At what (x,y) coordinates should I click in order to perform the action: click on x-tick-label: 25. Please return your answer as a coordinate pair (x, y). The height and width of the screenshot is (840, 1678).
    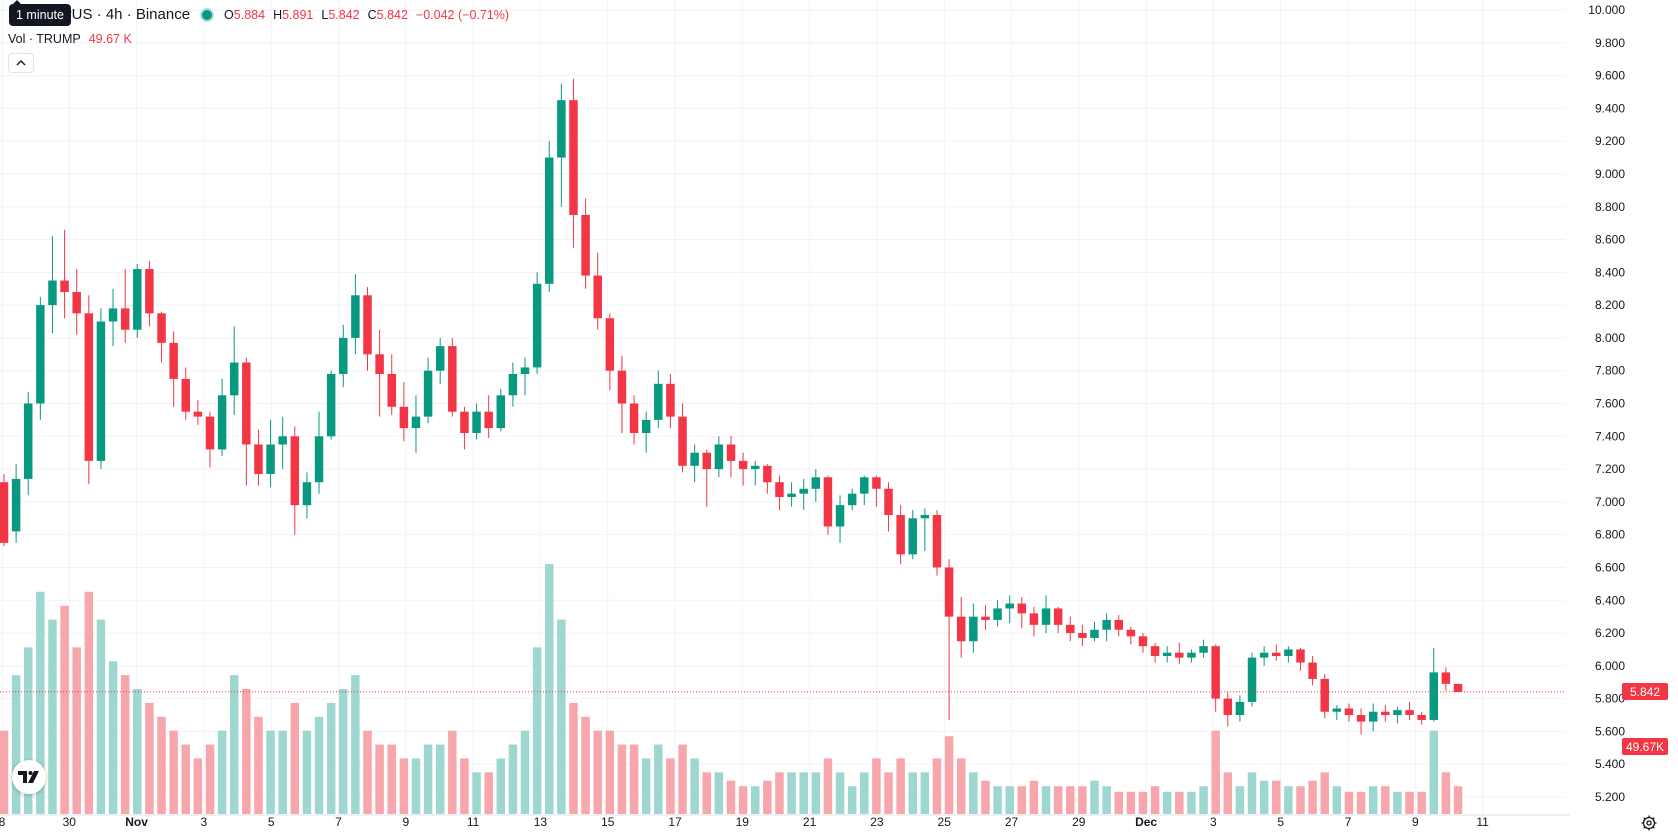
    Looking at the image, I should click on (945, 822).